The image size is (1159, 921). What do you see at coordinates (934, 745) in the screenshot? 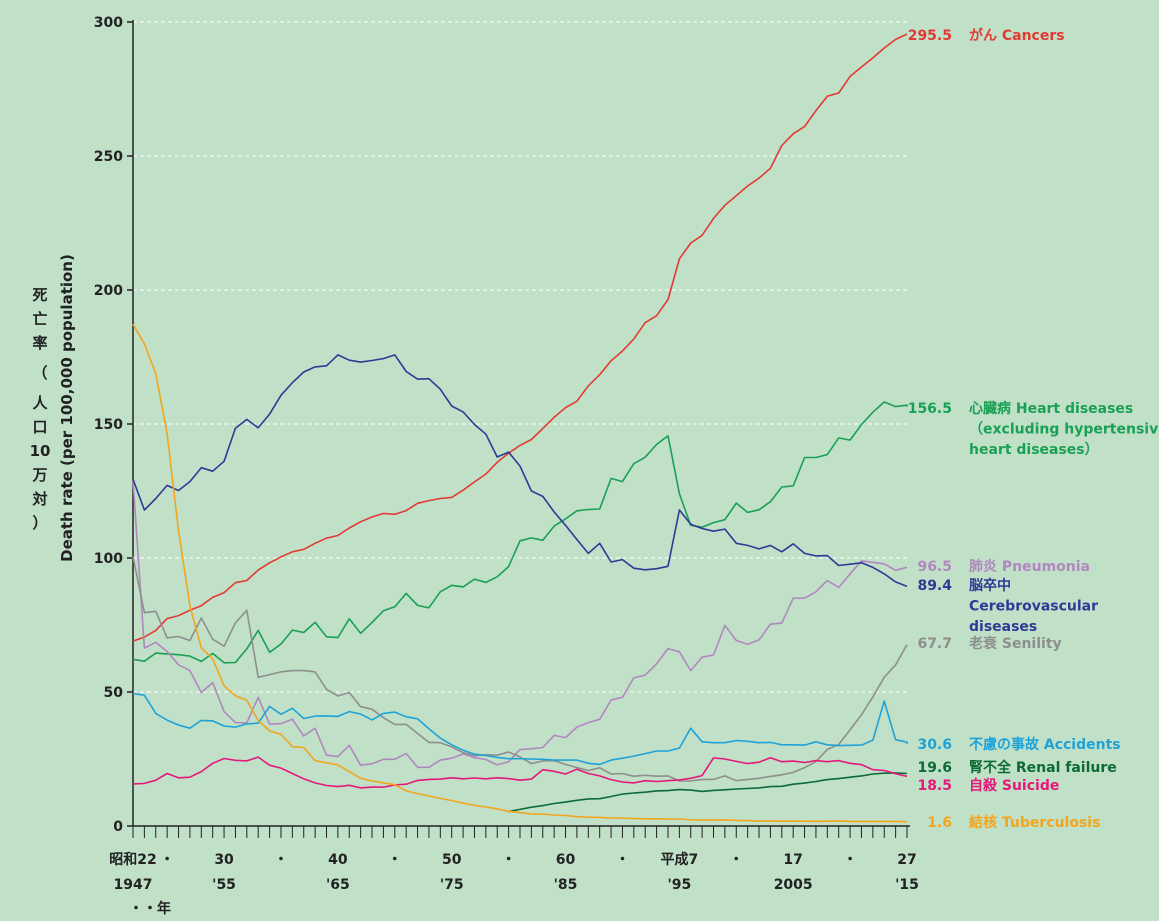
I see `end-value-accidents: 30.6` at bounding box center [934, 745].